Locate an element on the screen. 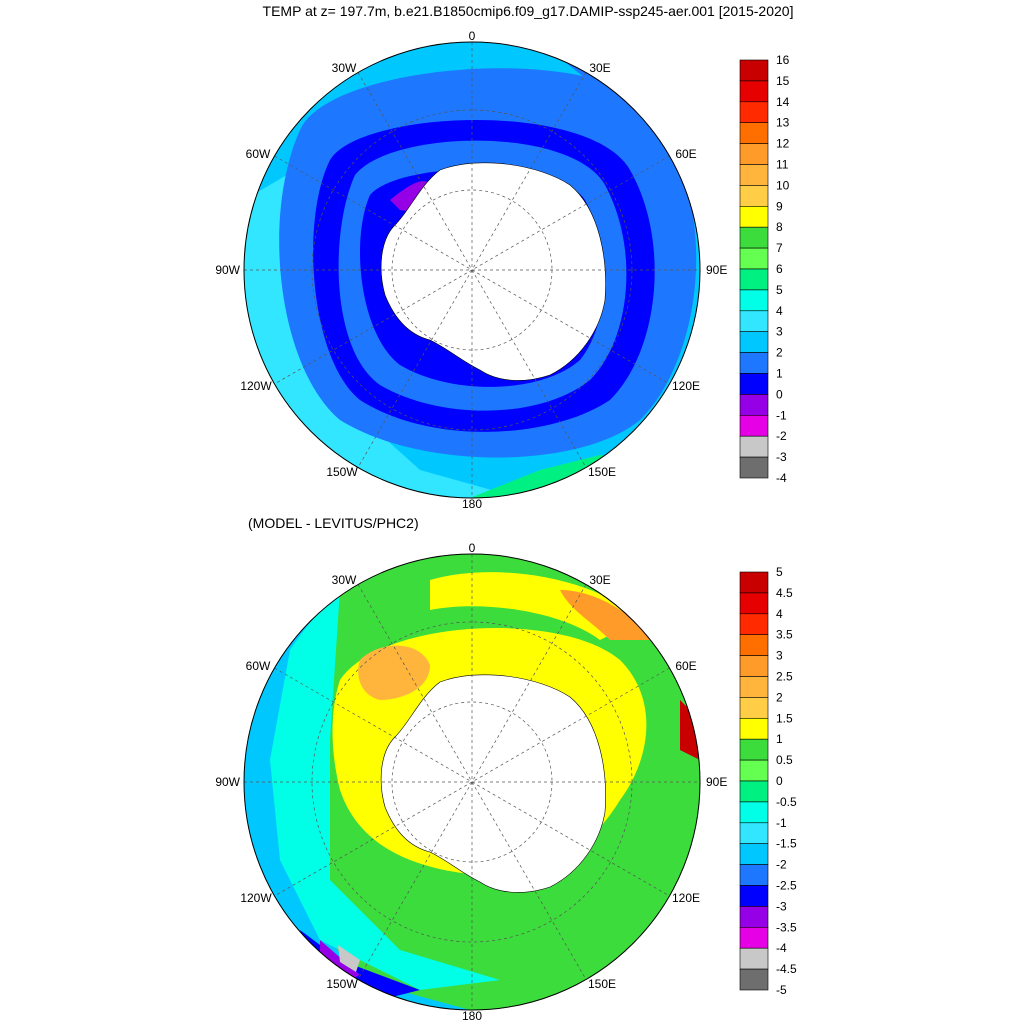  antarctica-land is located at coordinates (493, 271).